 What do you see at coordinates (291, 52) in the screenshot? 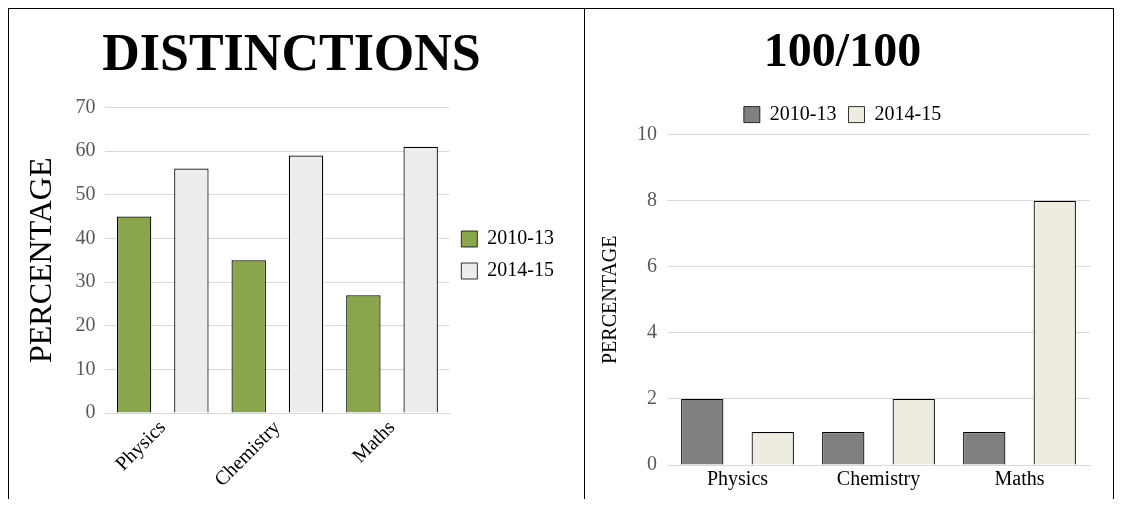
I see `chart-title: DISTINCTIONS` at bounding box center [291, 52].